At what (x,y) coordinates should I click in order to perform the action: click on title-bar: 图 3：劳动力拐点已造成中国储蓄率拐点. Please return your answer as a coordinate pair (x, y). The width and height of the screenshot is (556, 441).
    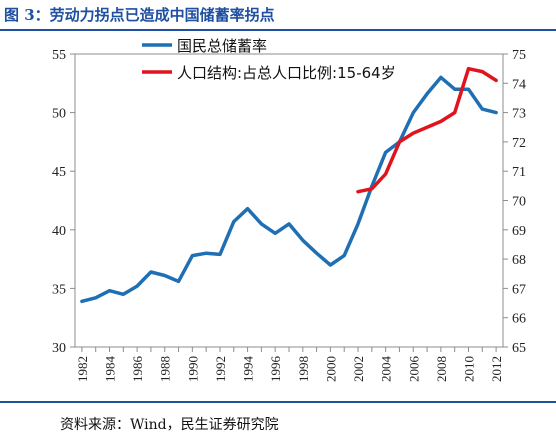
    Looking at the image, I should click on (278, 15).